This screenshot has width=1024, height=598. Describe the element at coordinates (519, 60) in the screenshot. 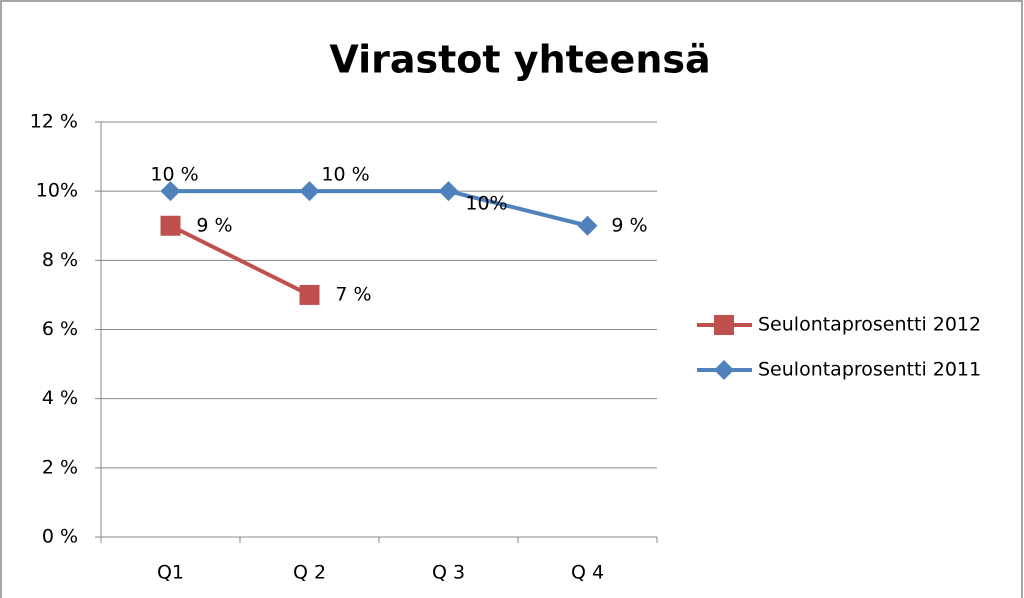

I see `chart-title: Virastot yhteensä` at that location.